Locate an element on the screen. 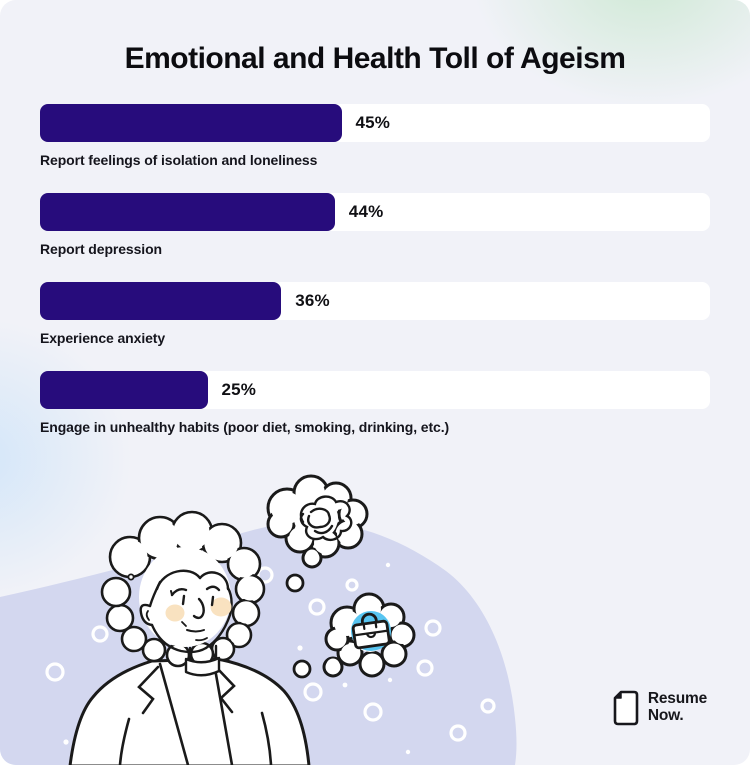  blush is located at coordinates (198, 609).